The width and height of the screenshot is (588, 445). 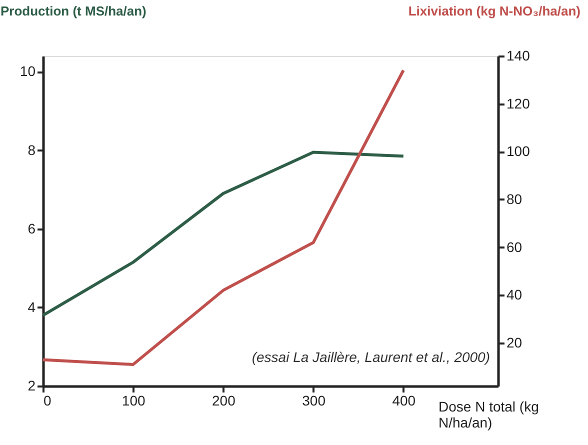 What do you see at coordinates (514, 198) in the screenshot?
I see `y2-tick-label: 80` at bounding box center [514, 198].